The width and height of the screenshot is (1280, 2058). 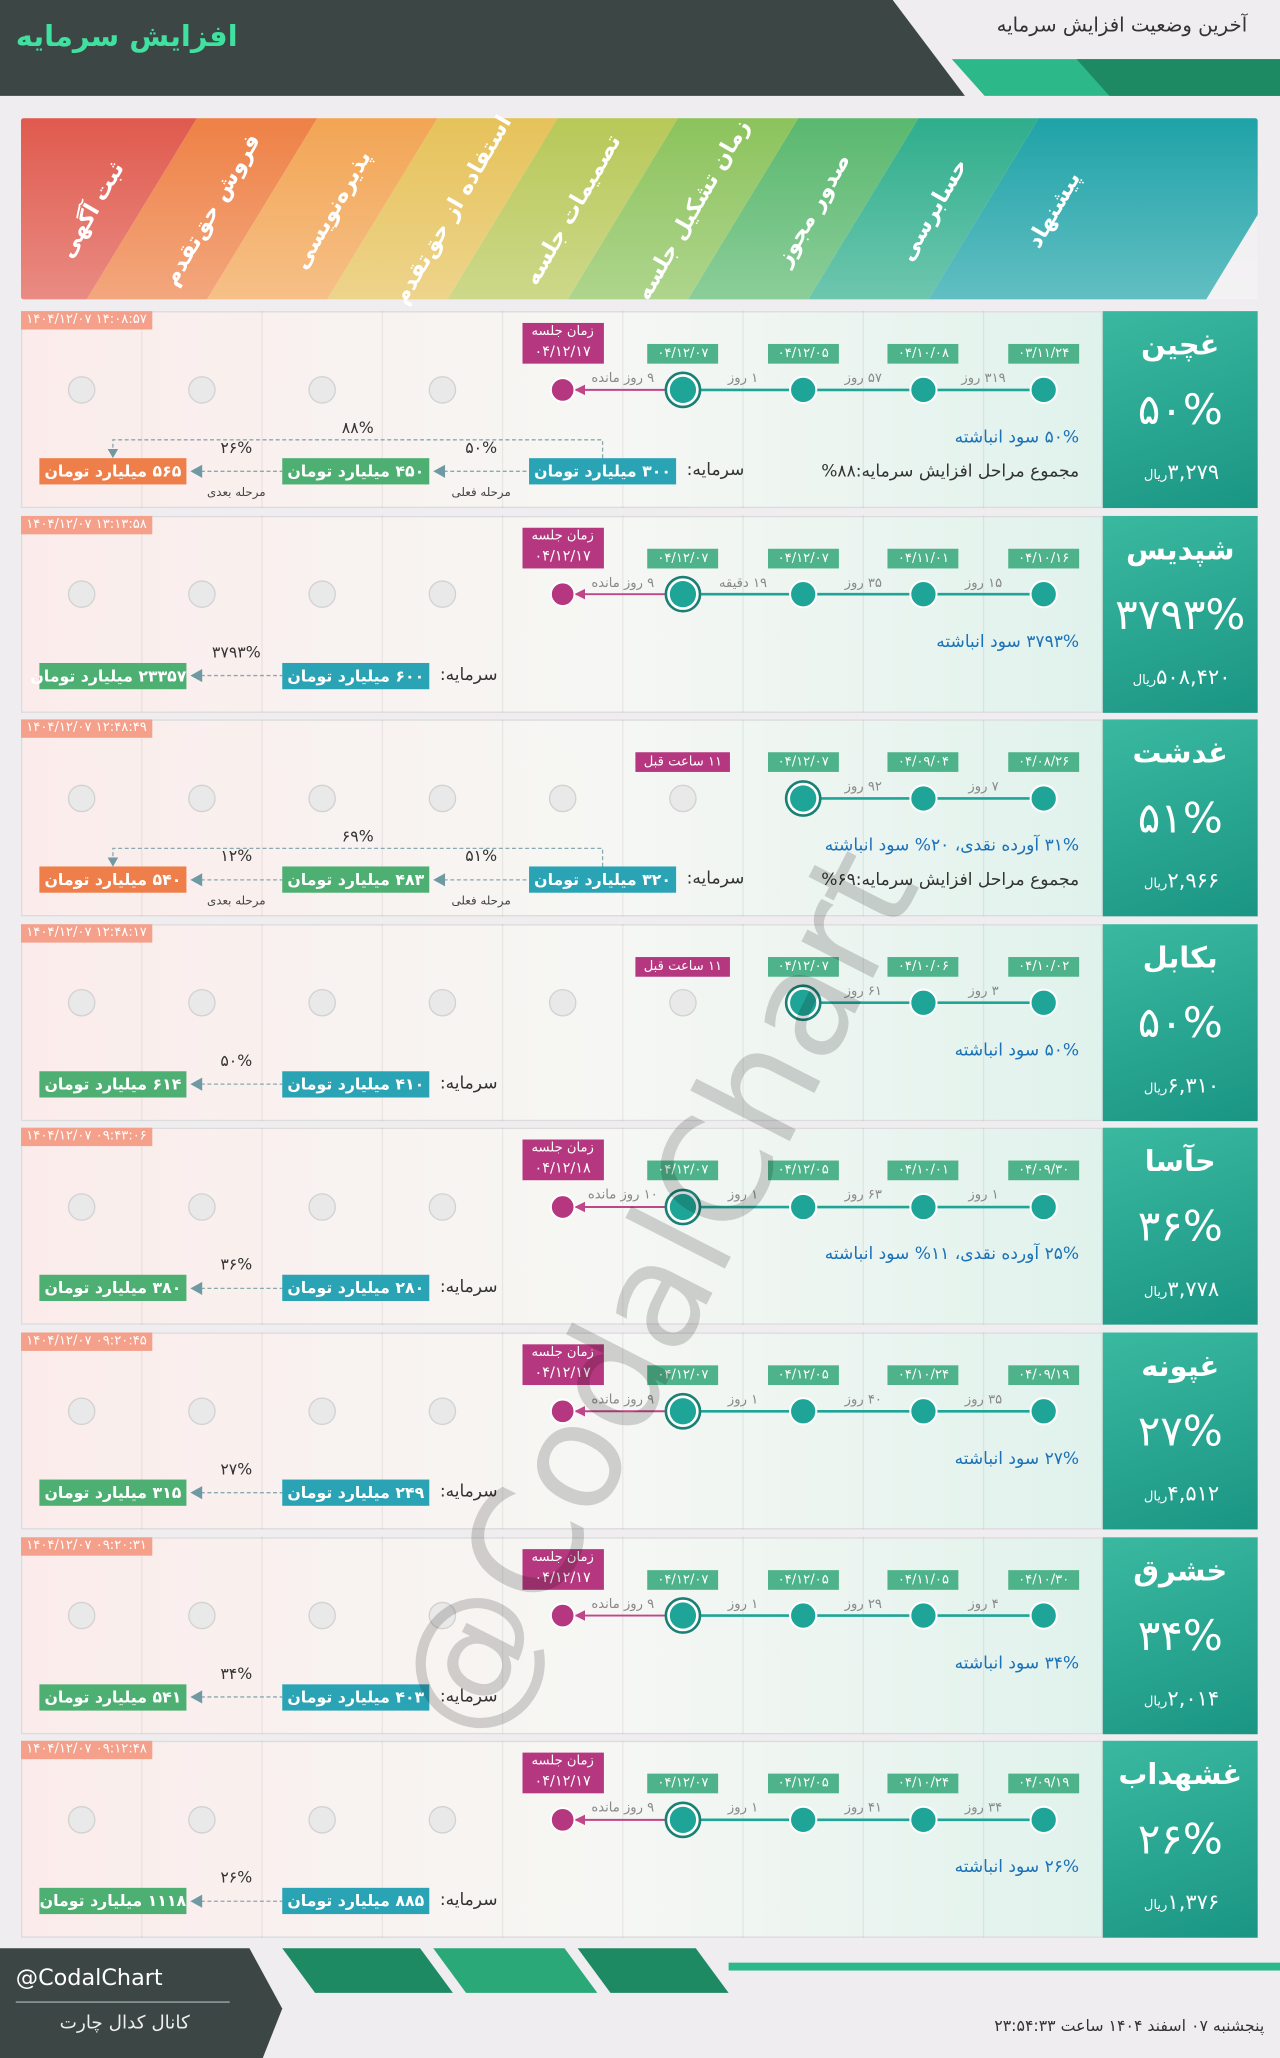 What do you see at coordinates (1180, 1227) in the screenshot?
I see `row-card` at bounding box center [1180, 1227].